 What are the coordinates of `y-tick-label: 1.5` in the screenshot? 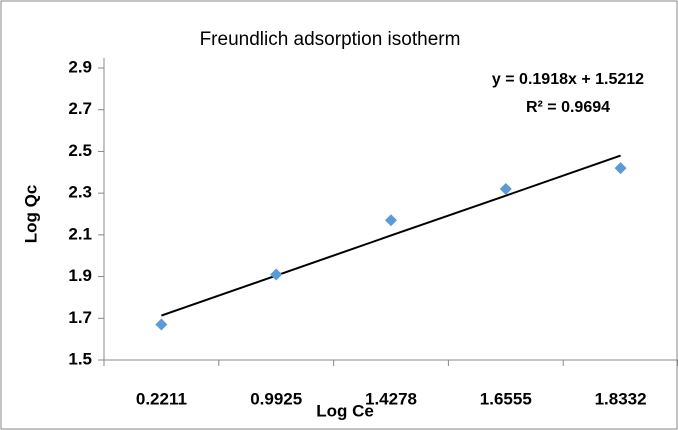 It's located at (80, 358).